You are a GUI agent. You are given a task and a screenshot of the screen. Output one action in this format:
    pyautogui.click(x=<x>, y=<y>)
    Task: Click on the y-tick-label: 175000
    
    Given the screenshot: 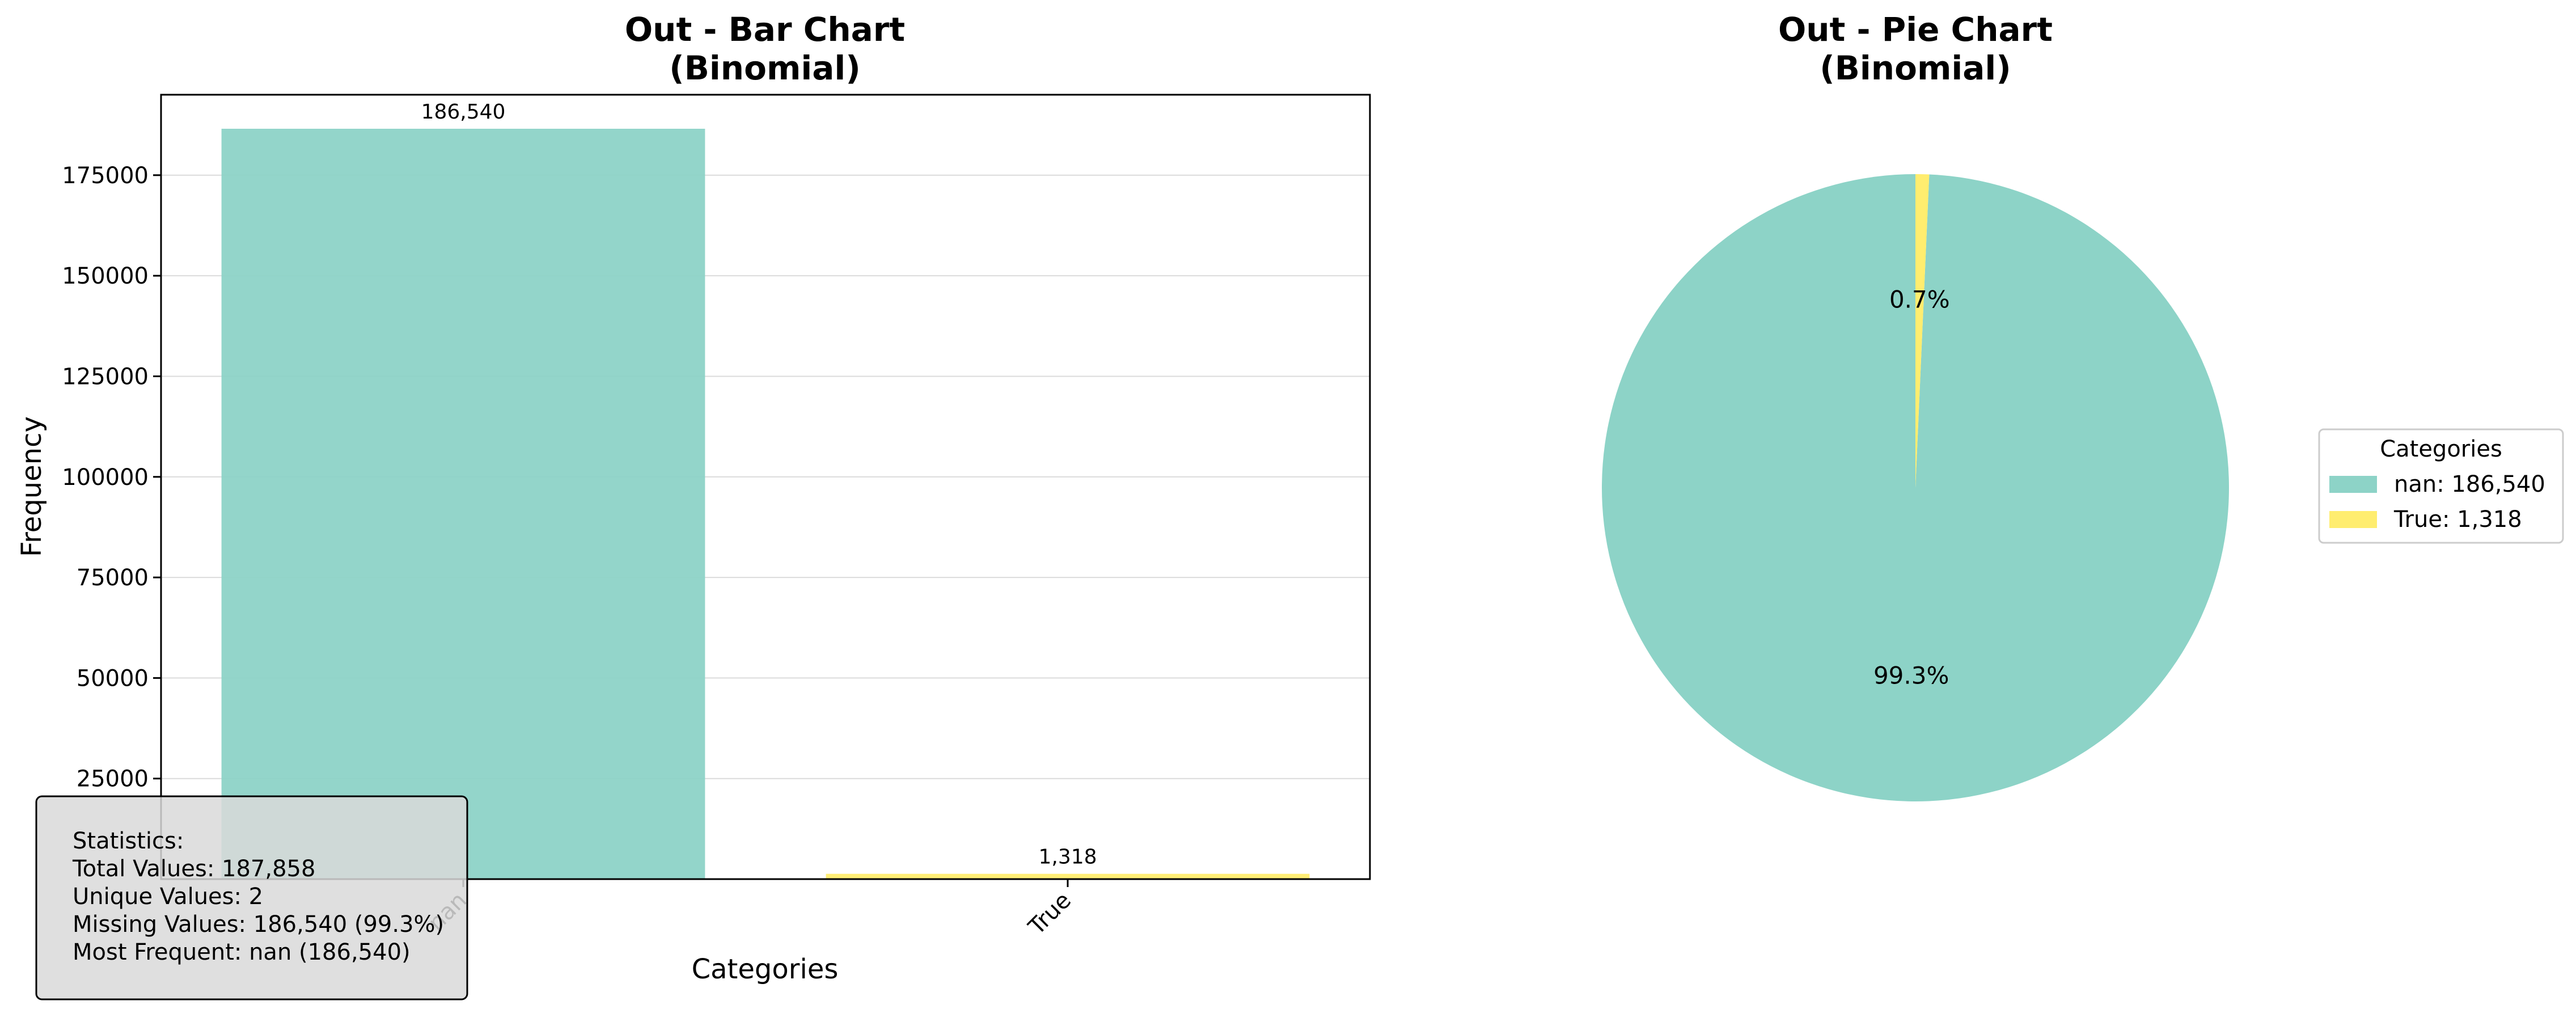 What is the action you would take?
    pyautogui.click(x=105, y=176)
    